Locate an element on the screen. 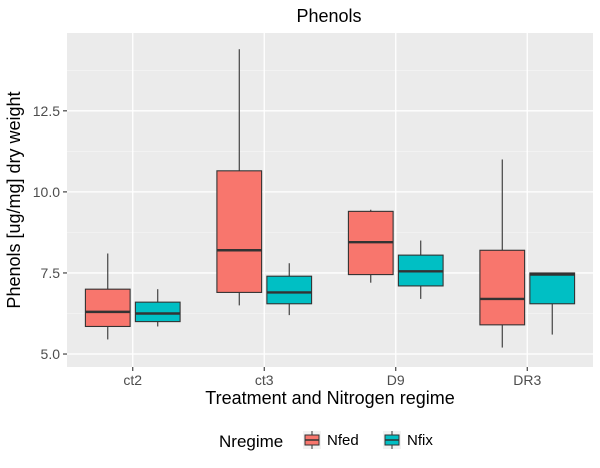 The width and height of the screenshot is (600, 468). y-tick-label: 10.0 is located at coordinates (46, 192).